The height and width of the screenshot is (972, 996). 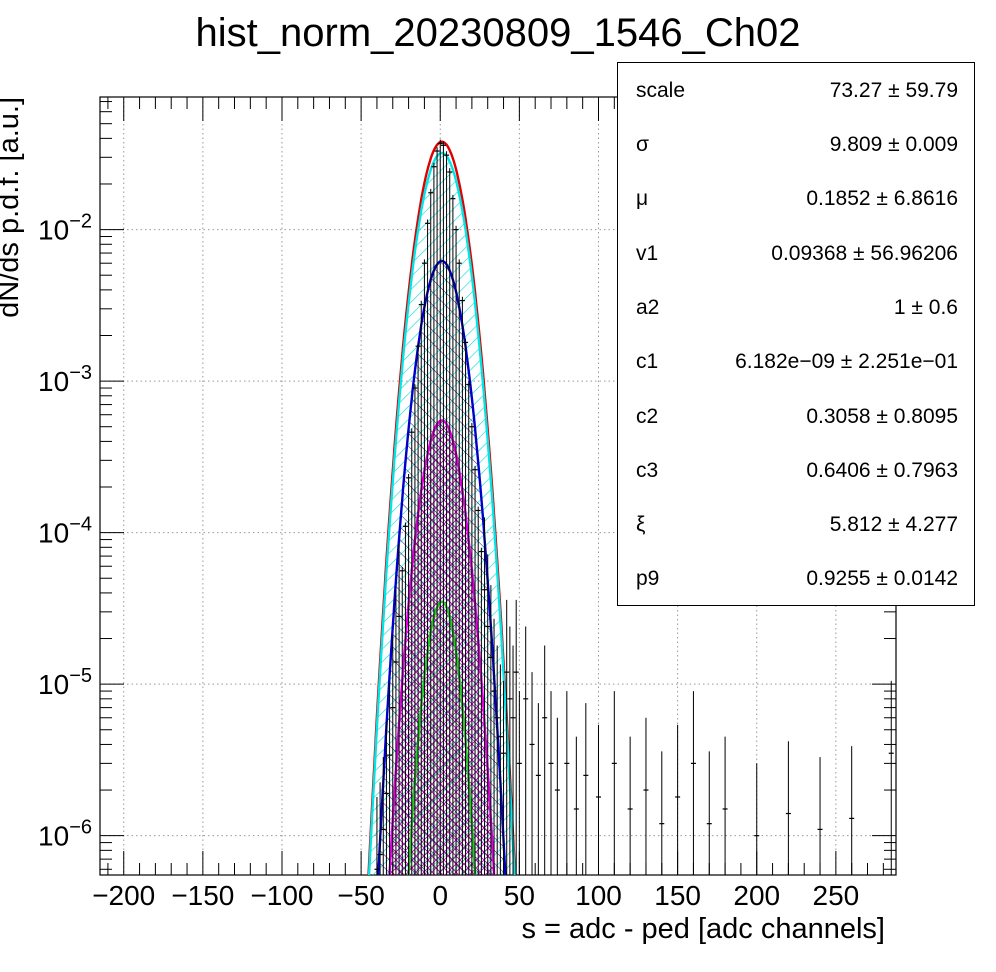 I want to click on x-tick-label: 150, so click(x=677, y=895).